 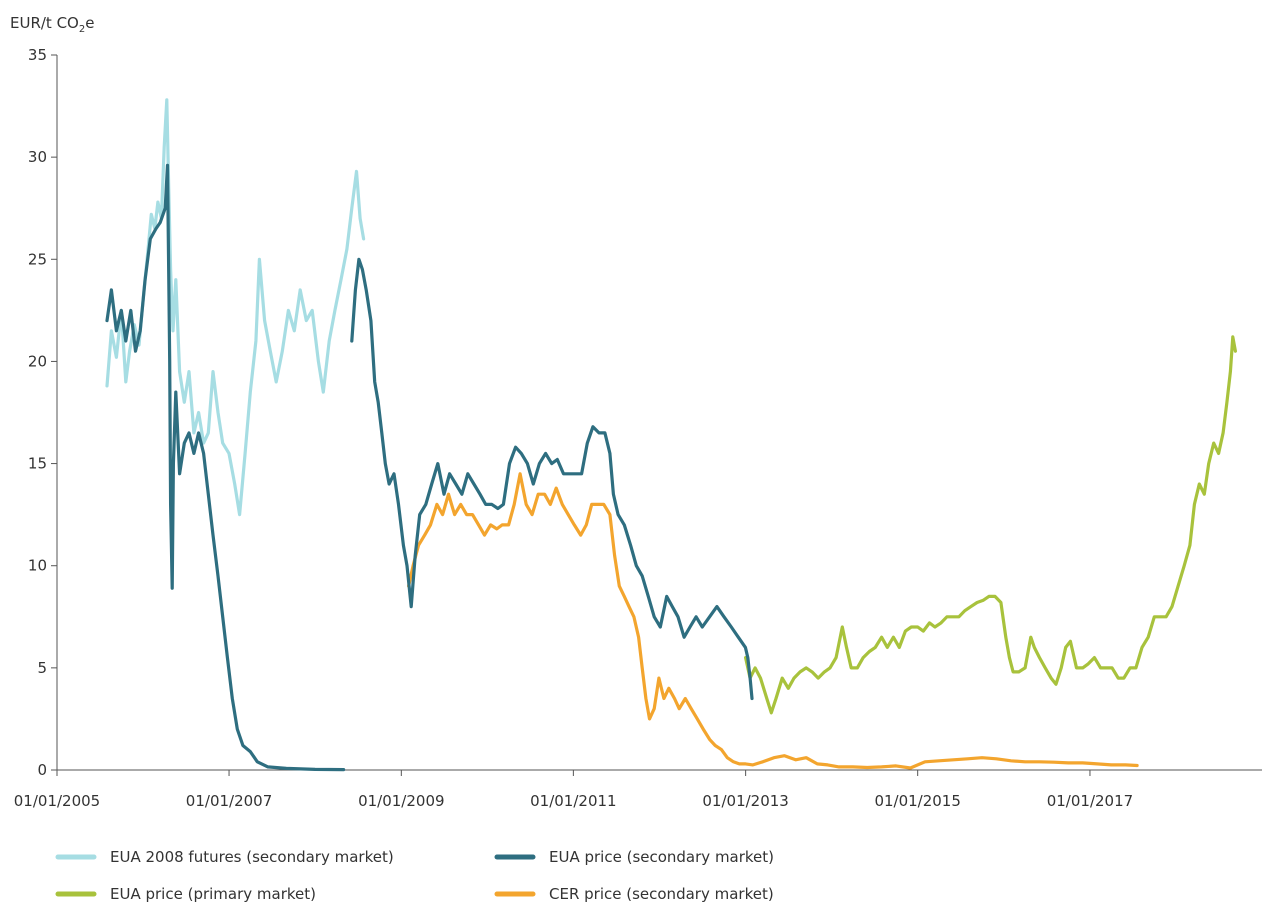 I want to click on legend-item: CER price (secondary market), so click(x=634, y=894).